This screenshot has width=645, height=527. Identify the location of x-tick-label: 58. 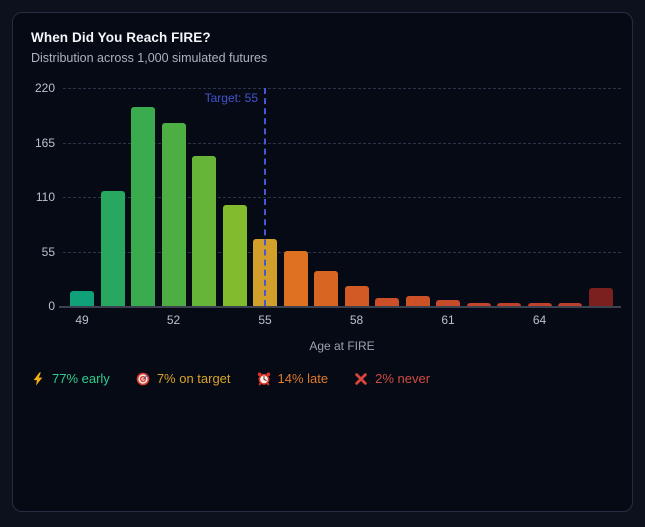
(356, 320).